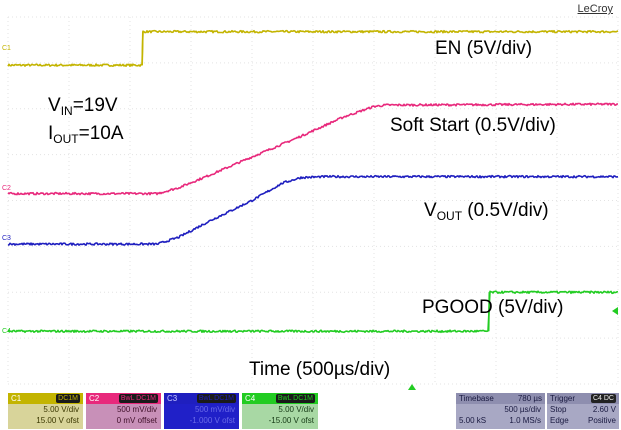 The width and height of the screenshot is (621, 430). I want to click on trigger-time-marker, so click(412, 387).